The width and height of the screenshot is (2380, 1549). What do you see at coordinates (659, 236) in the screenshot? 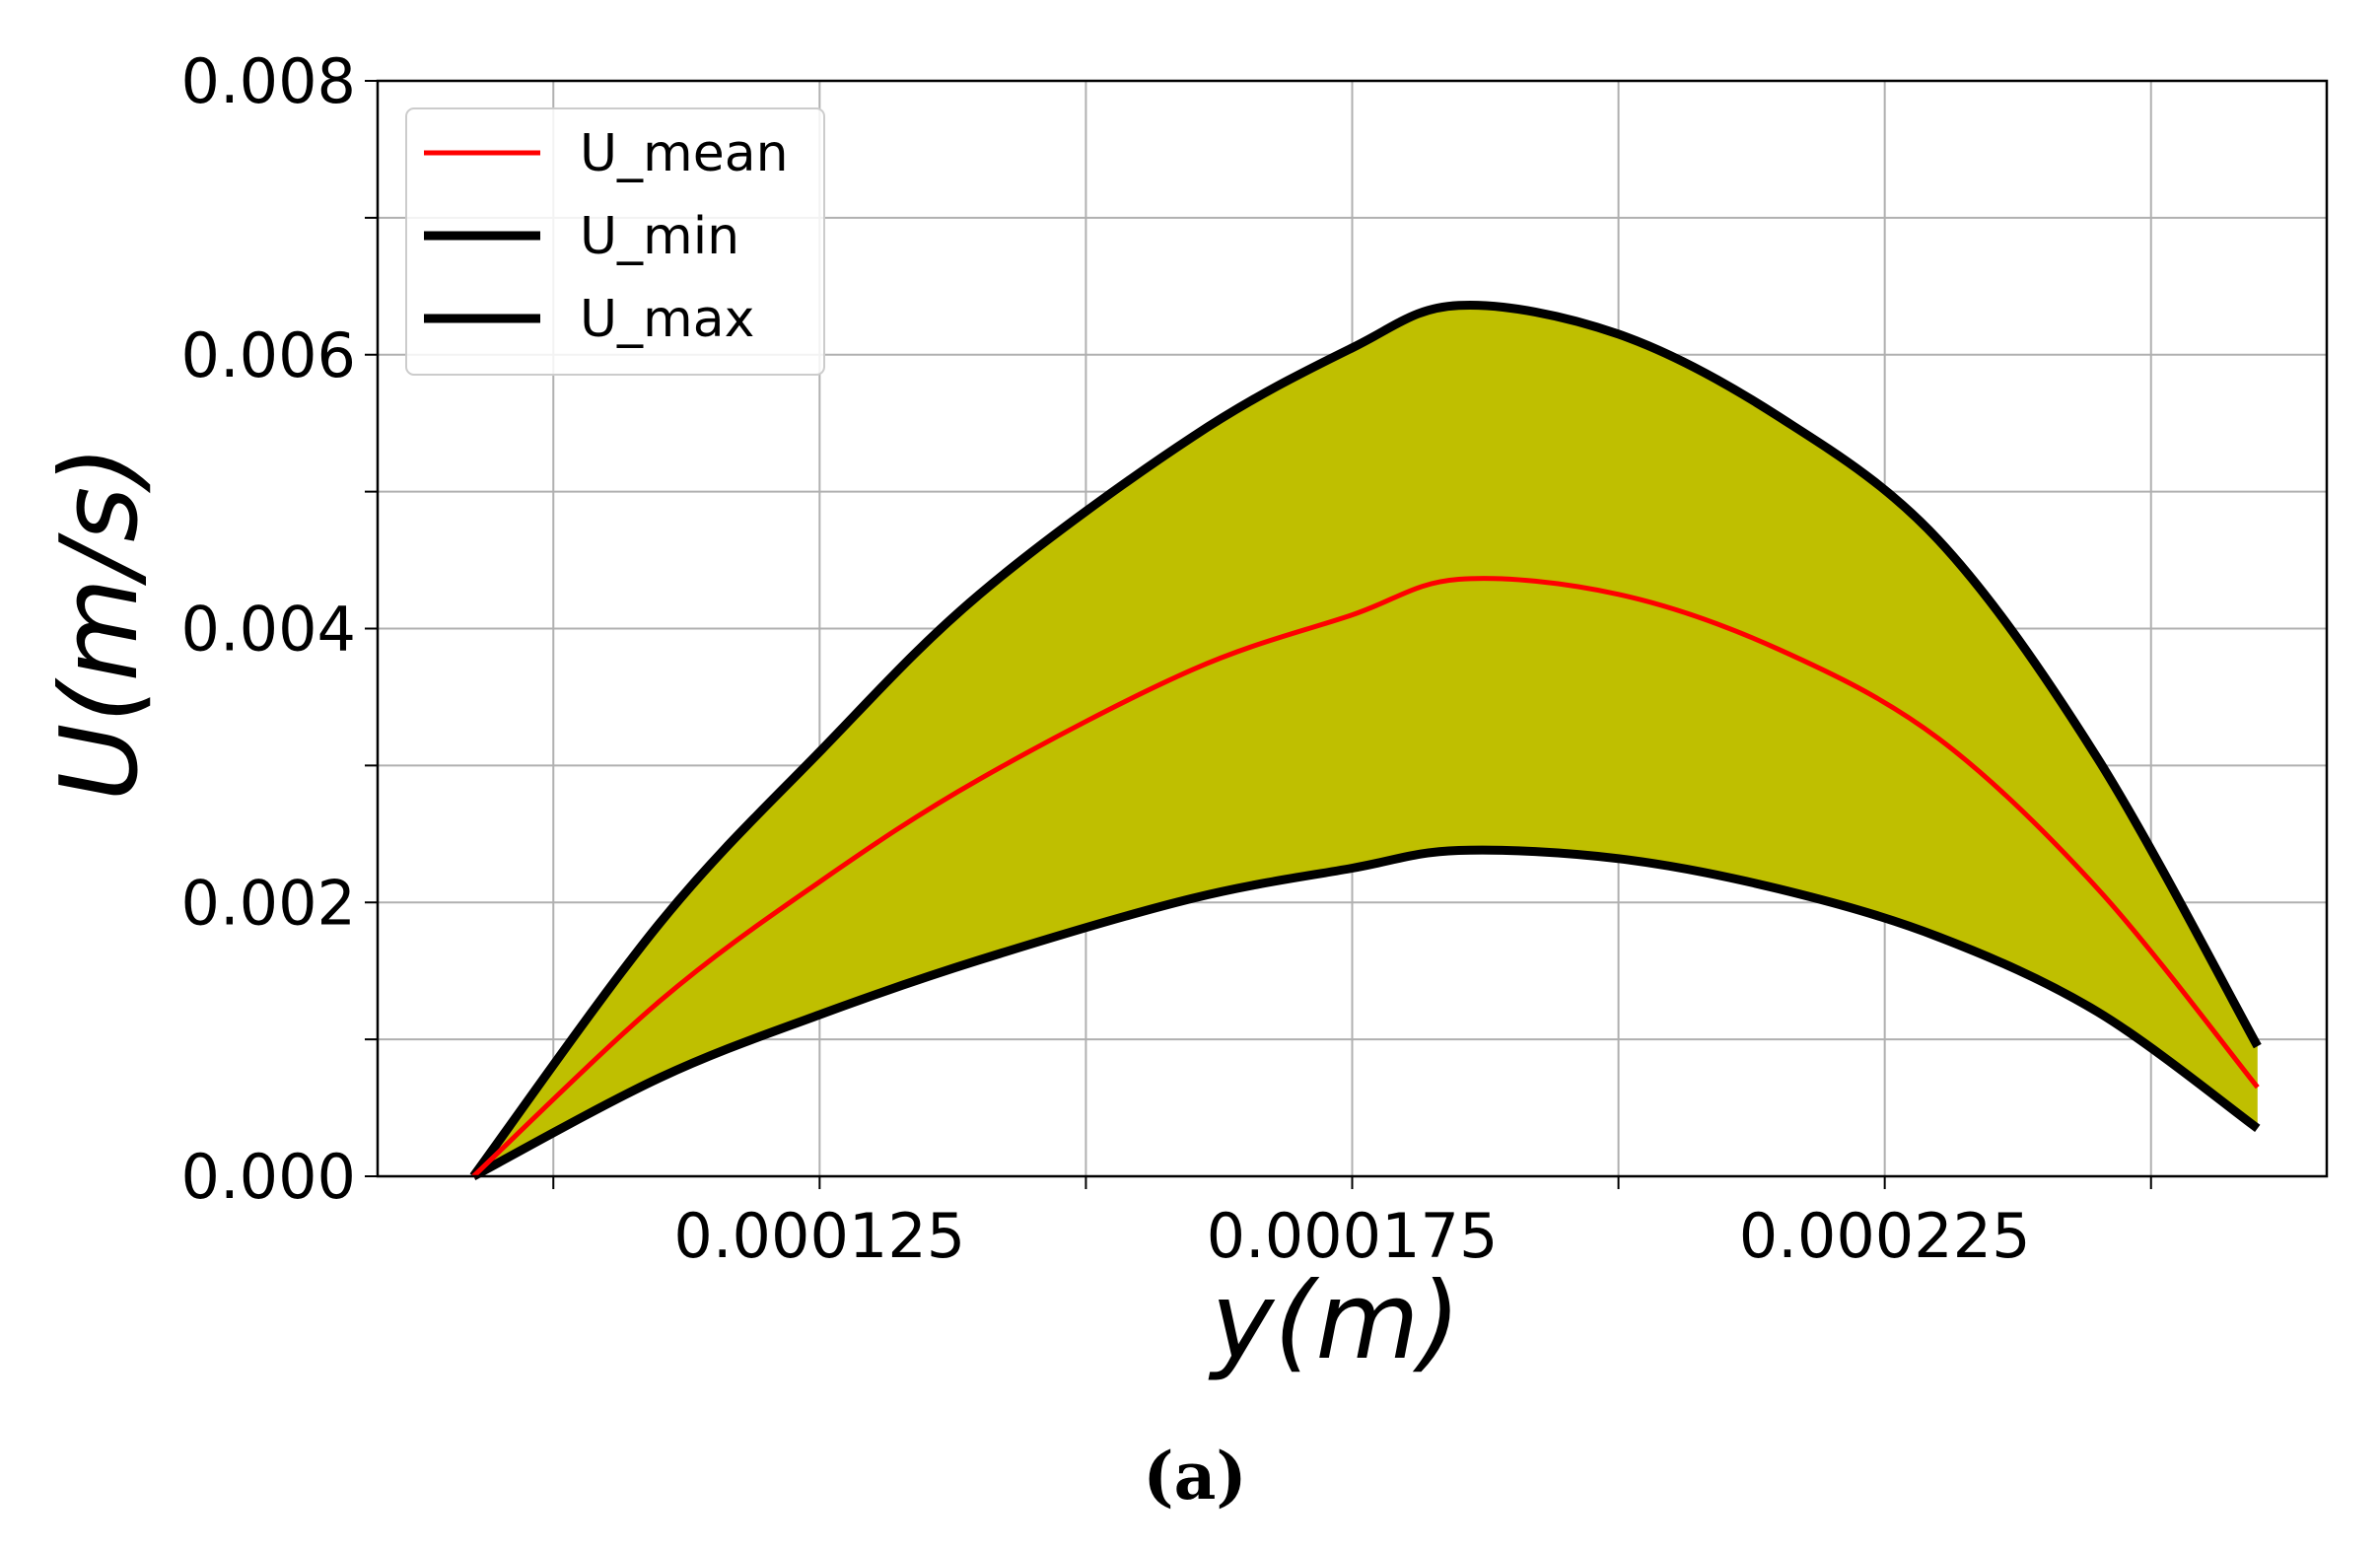
I see `legend-label: U_min` at bounding box center [659, 236].